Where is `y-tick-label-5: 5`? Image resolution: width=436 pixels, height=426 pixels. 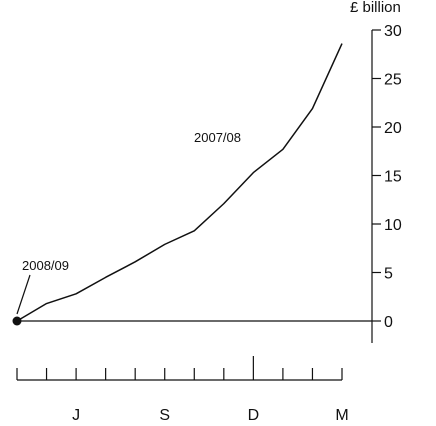
y-tick-label-5: 5 is located at coordinates (388, 274).